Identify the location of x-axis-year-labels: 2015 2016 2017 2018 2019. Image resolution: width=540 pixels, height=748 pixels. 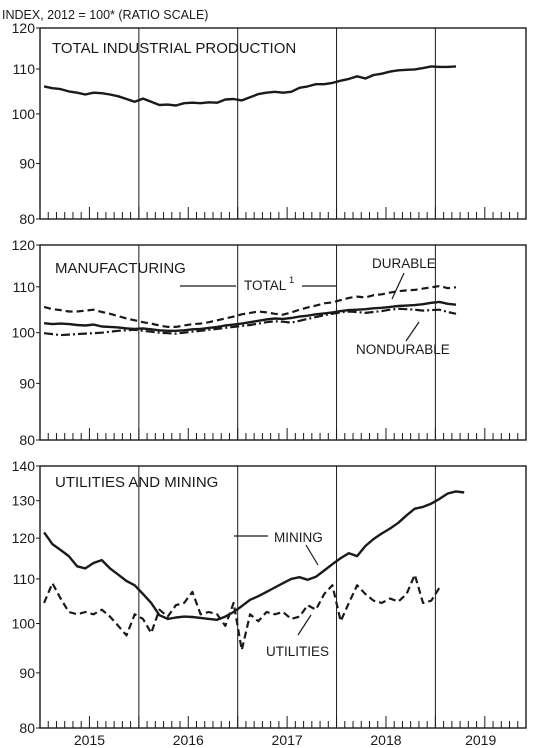
(285, 740).